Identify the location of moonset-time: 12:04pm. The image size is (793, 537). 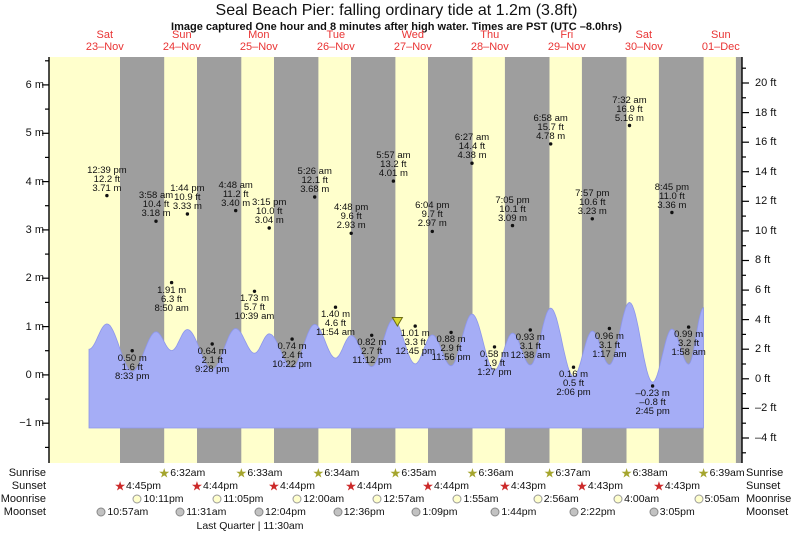
(285, 512).